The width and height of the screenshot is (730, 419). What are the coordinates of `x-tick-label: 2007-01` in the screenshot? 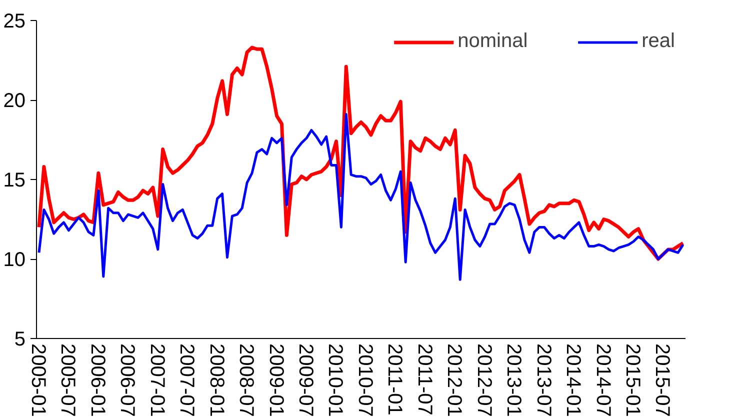 It's located at (157, 380).